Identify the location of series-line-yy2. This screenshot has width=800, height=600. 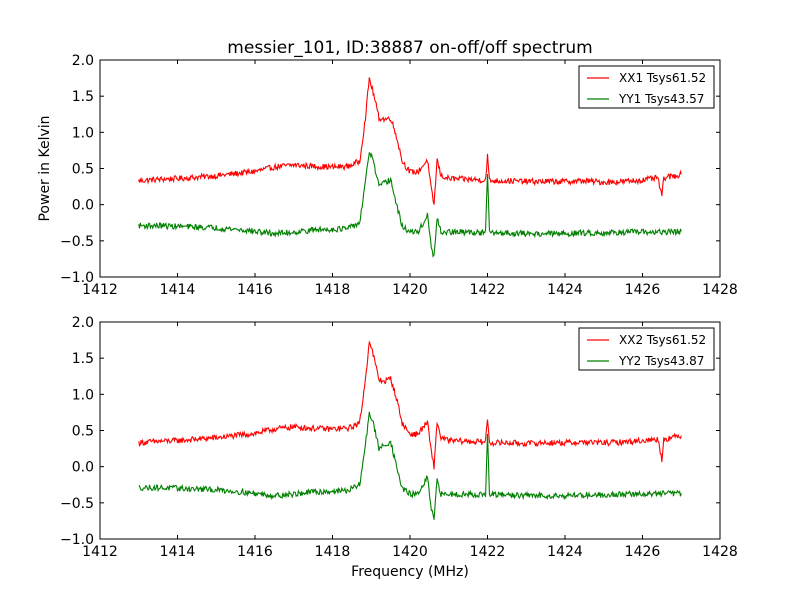
(410, 465).